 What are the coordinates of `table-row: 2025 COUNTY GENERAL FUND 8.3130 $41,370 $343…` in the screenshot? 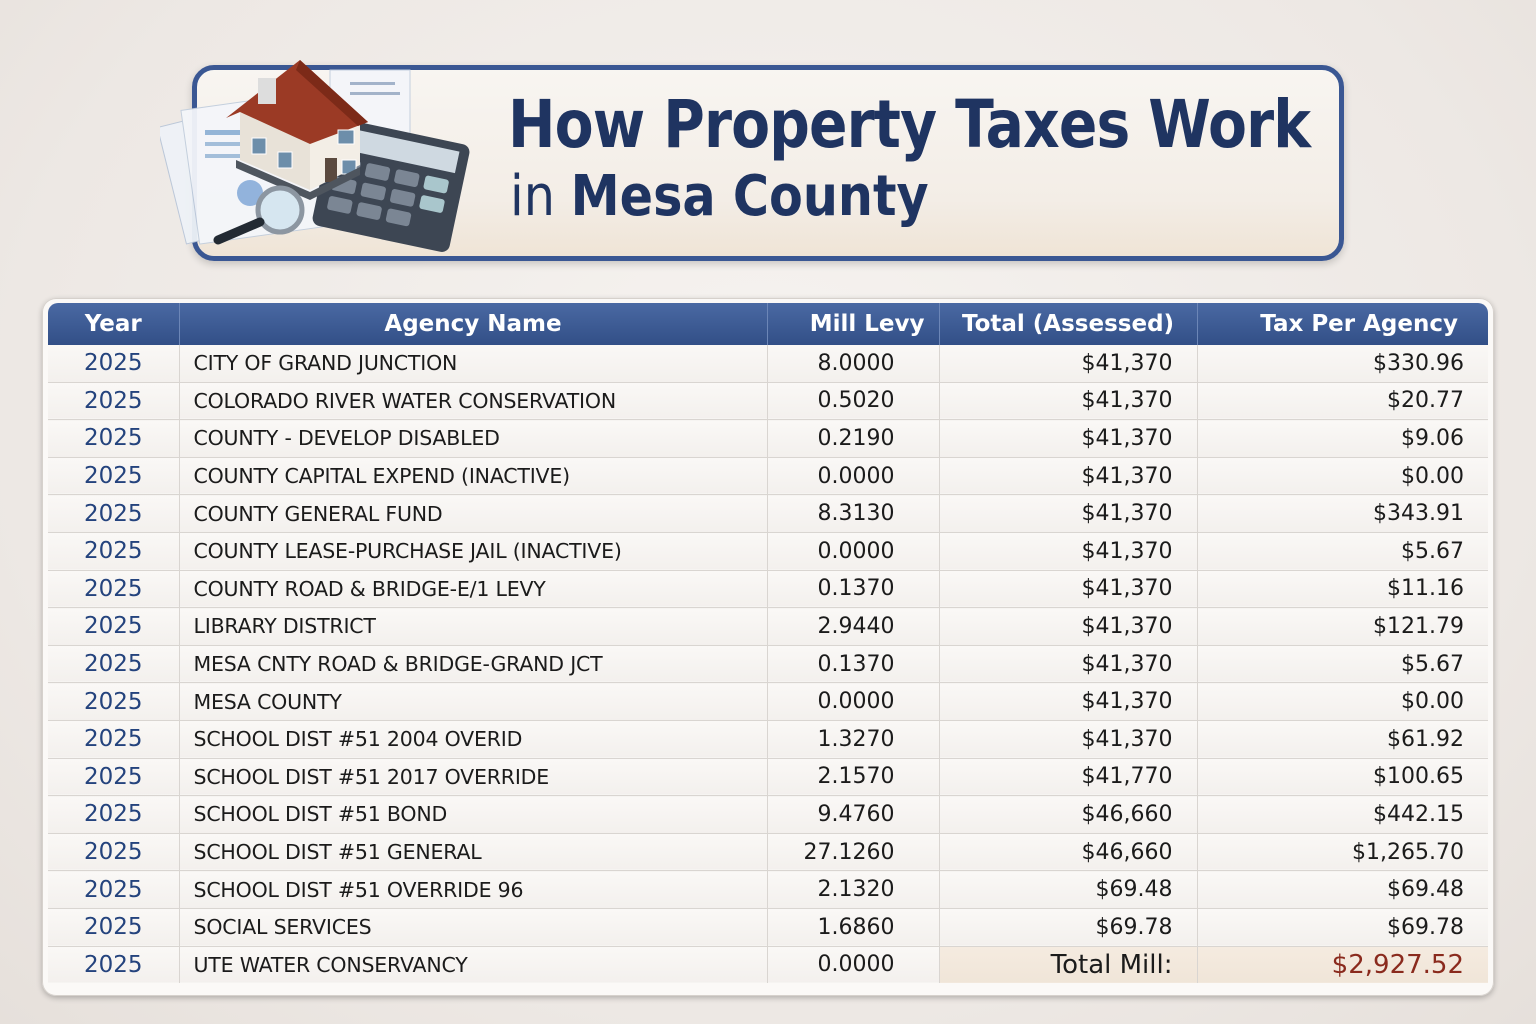 It's located at (768, 513).